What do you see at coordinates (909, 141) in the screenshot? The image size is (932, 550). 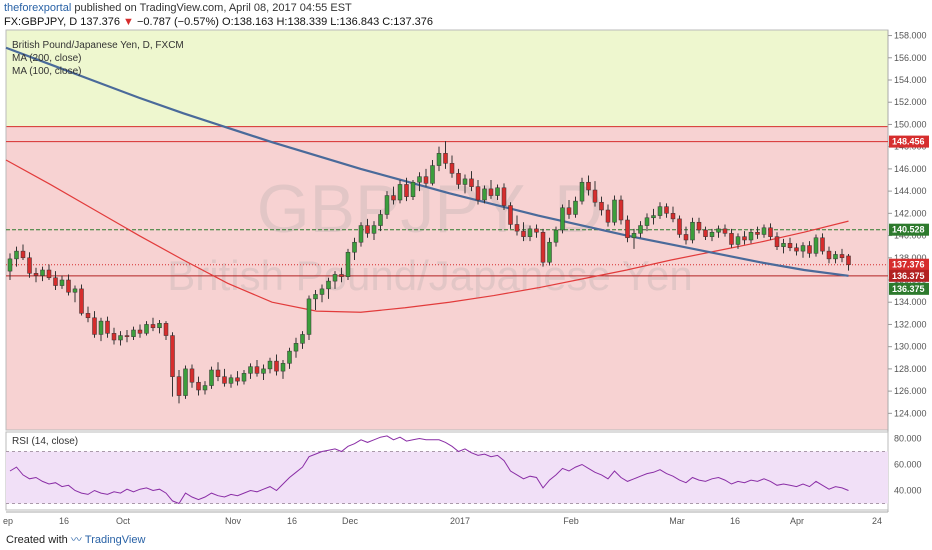 I see `level-label-box` at bounding box center [909, 141].